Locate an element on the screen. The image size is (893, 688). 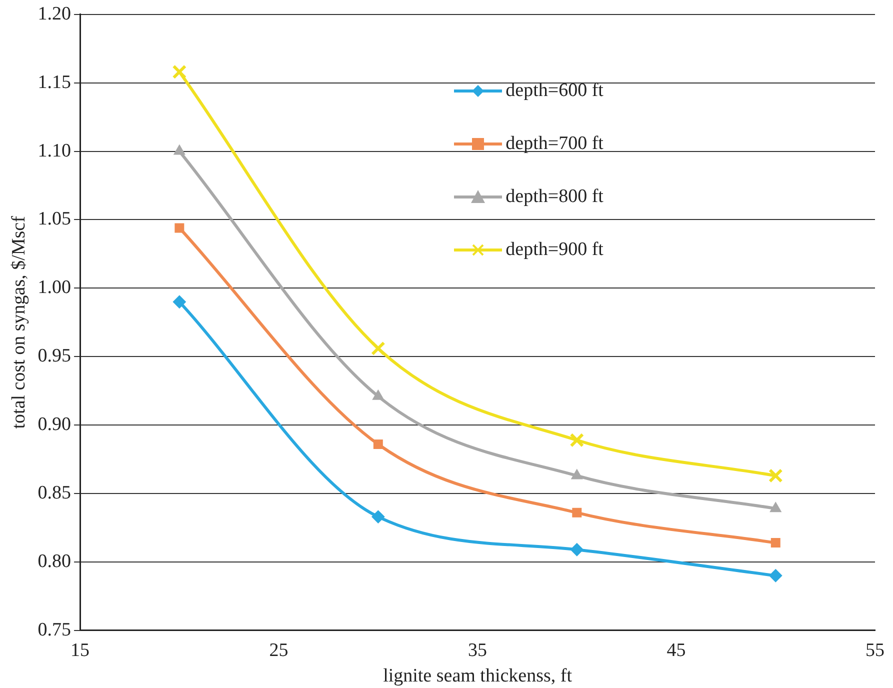
y-tick-label: 1.00 is located at coordinates (55, 287).